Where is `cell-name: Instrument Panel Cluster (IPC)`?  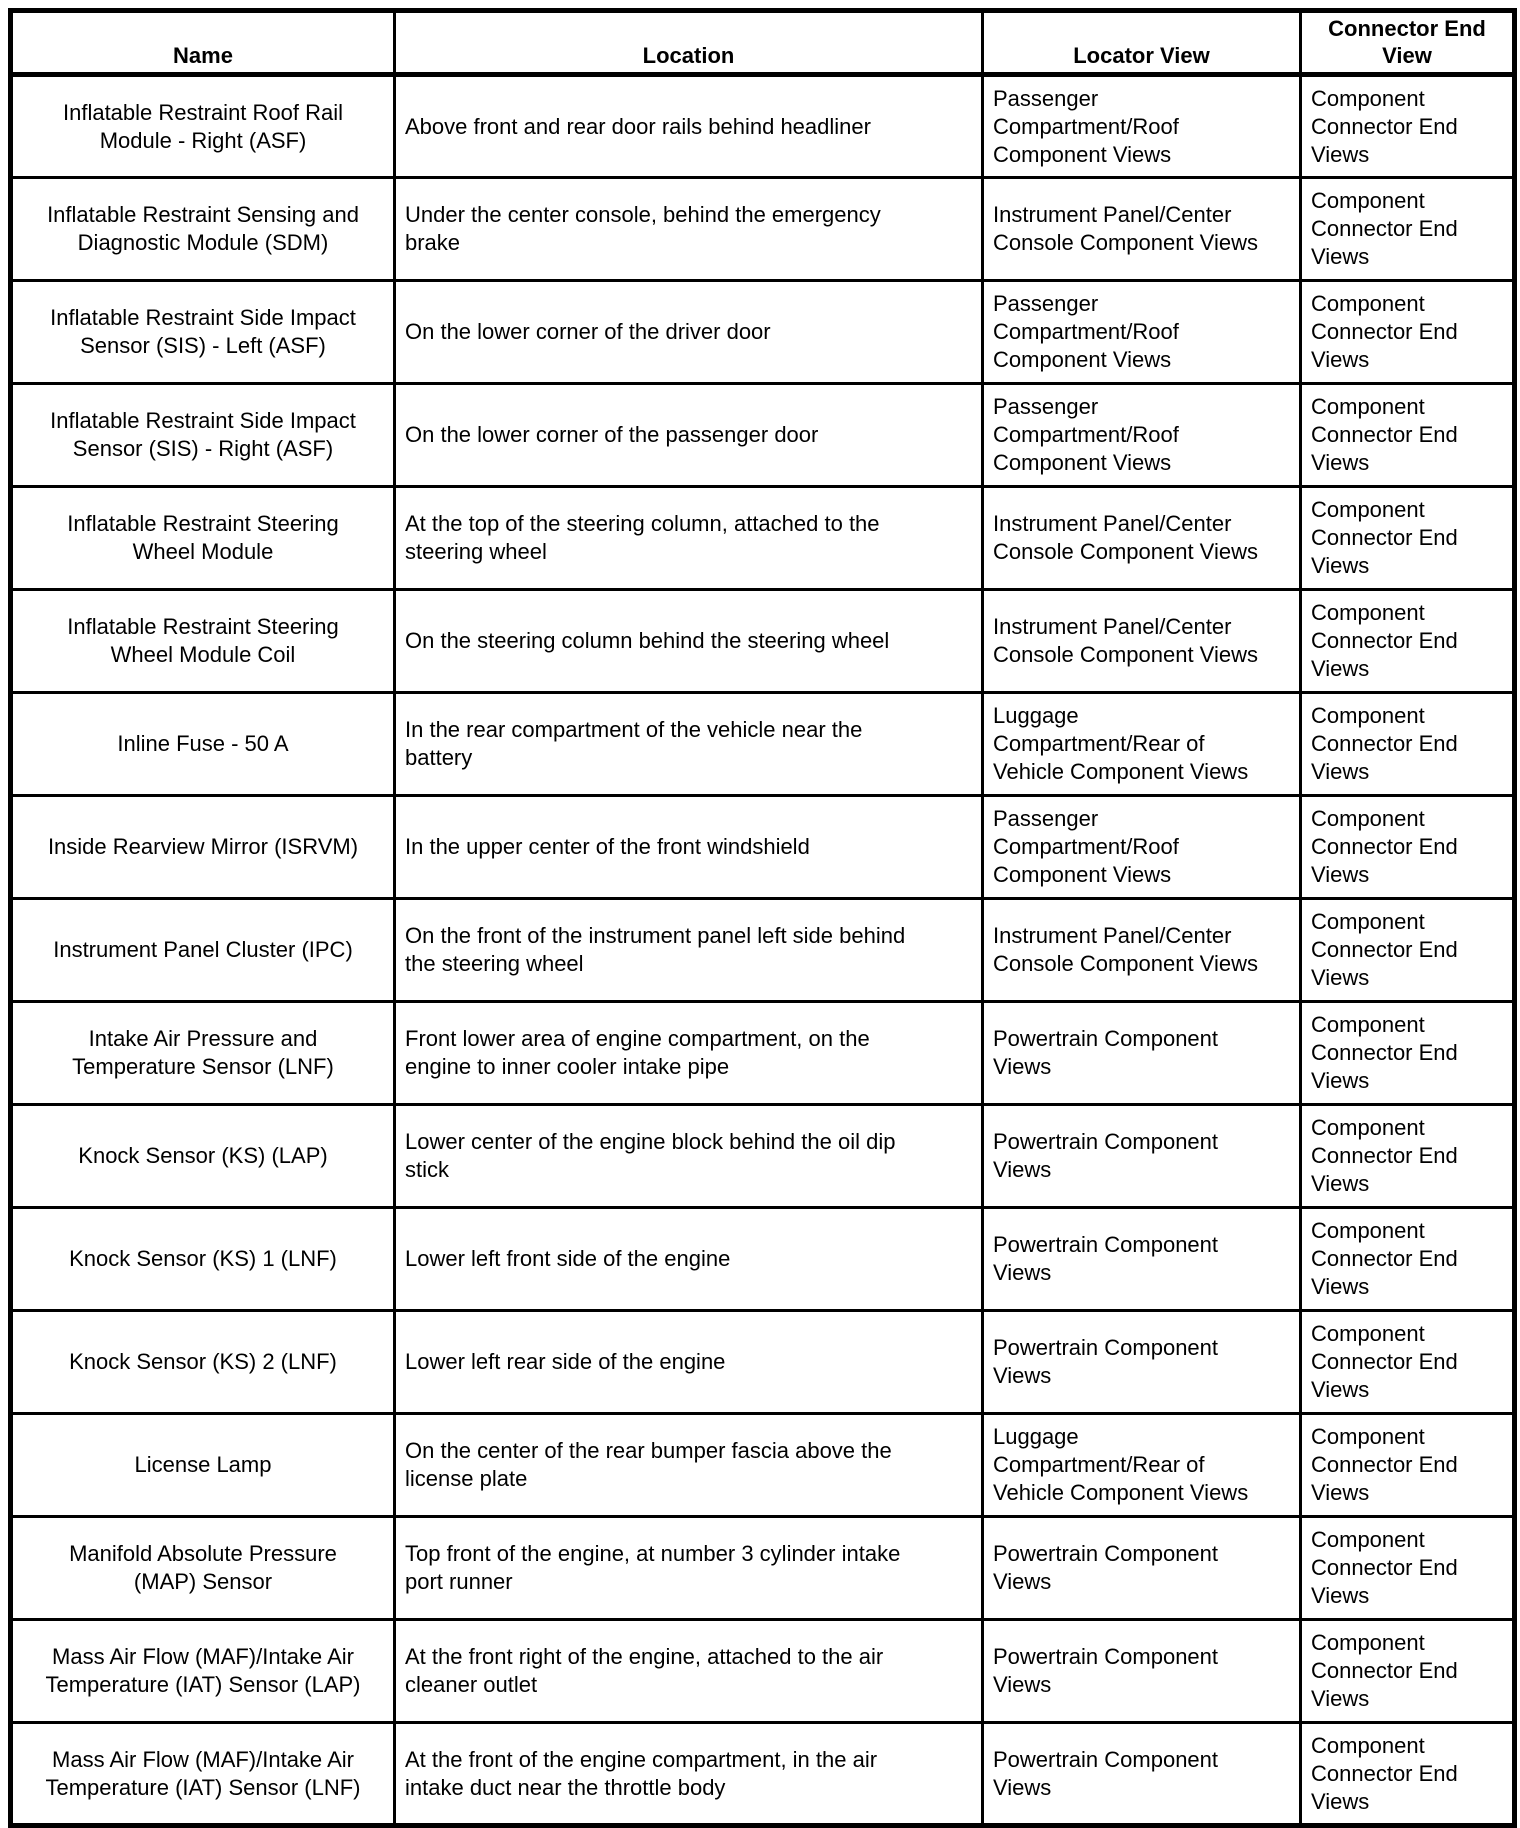
cell-name: Instrument Panel Cluster (IPC) is located at coordinates (202, 950).